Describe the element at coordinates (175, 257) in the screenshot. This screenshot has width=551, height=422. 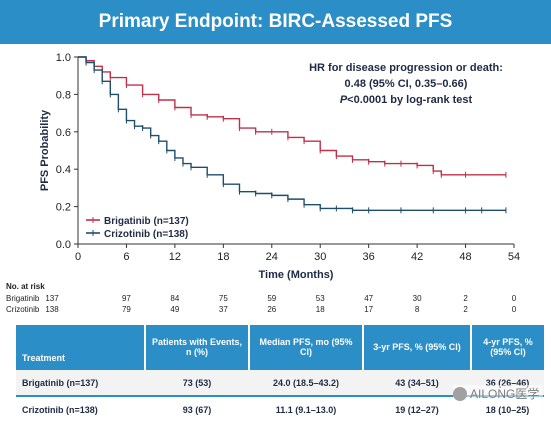
I see `x-tick-label: 12` at that location.